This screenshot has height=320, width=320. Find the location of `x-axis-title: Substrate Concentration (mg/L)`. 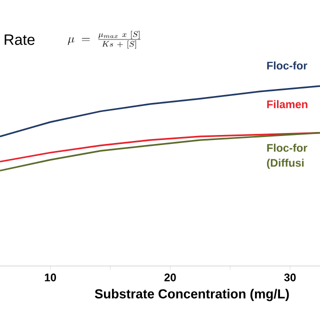

x-axis-title: Substrate Concentration (mg/L) is located at coordinates (191, 295).